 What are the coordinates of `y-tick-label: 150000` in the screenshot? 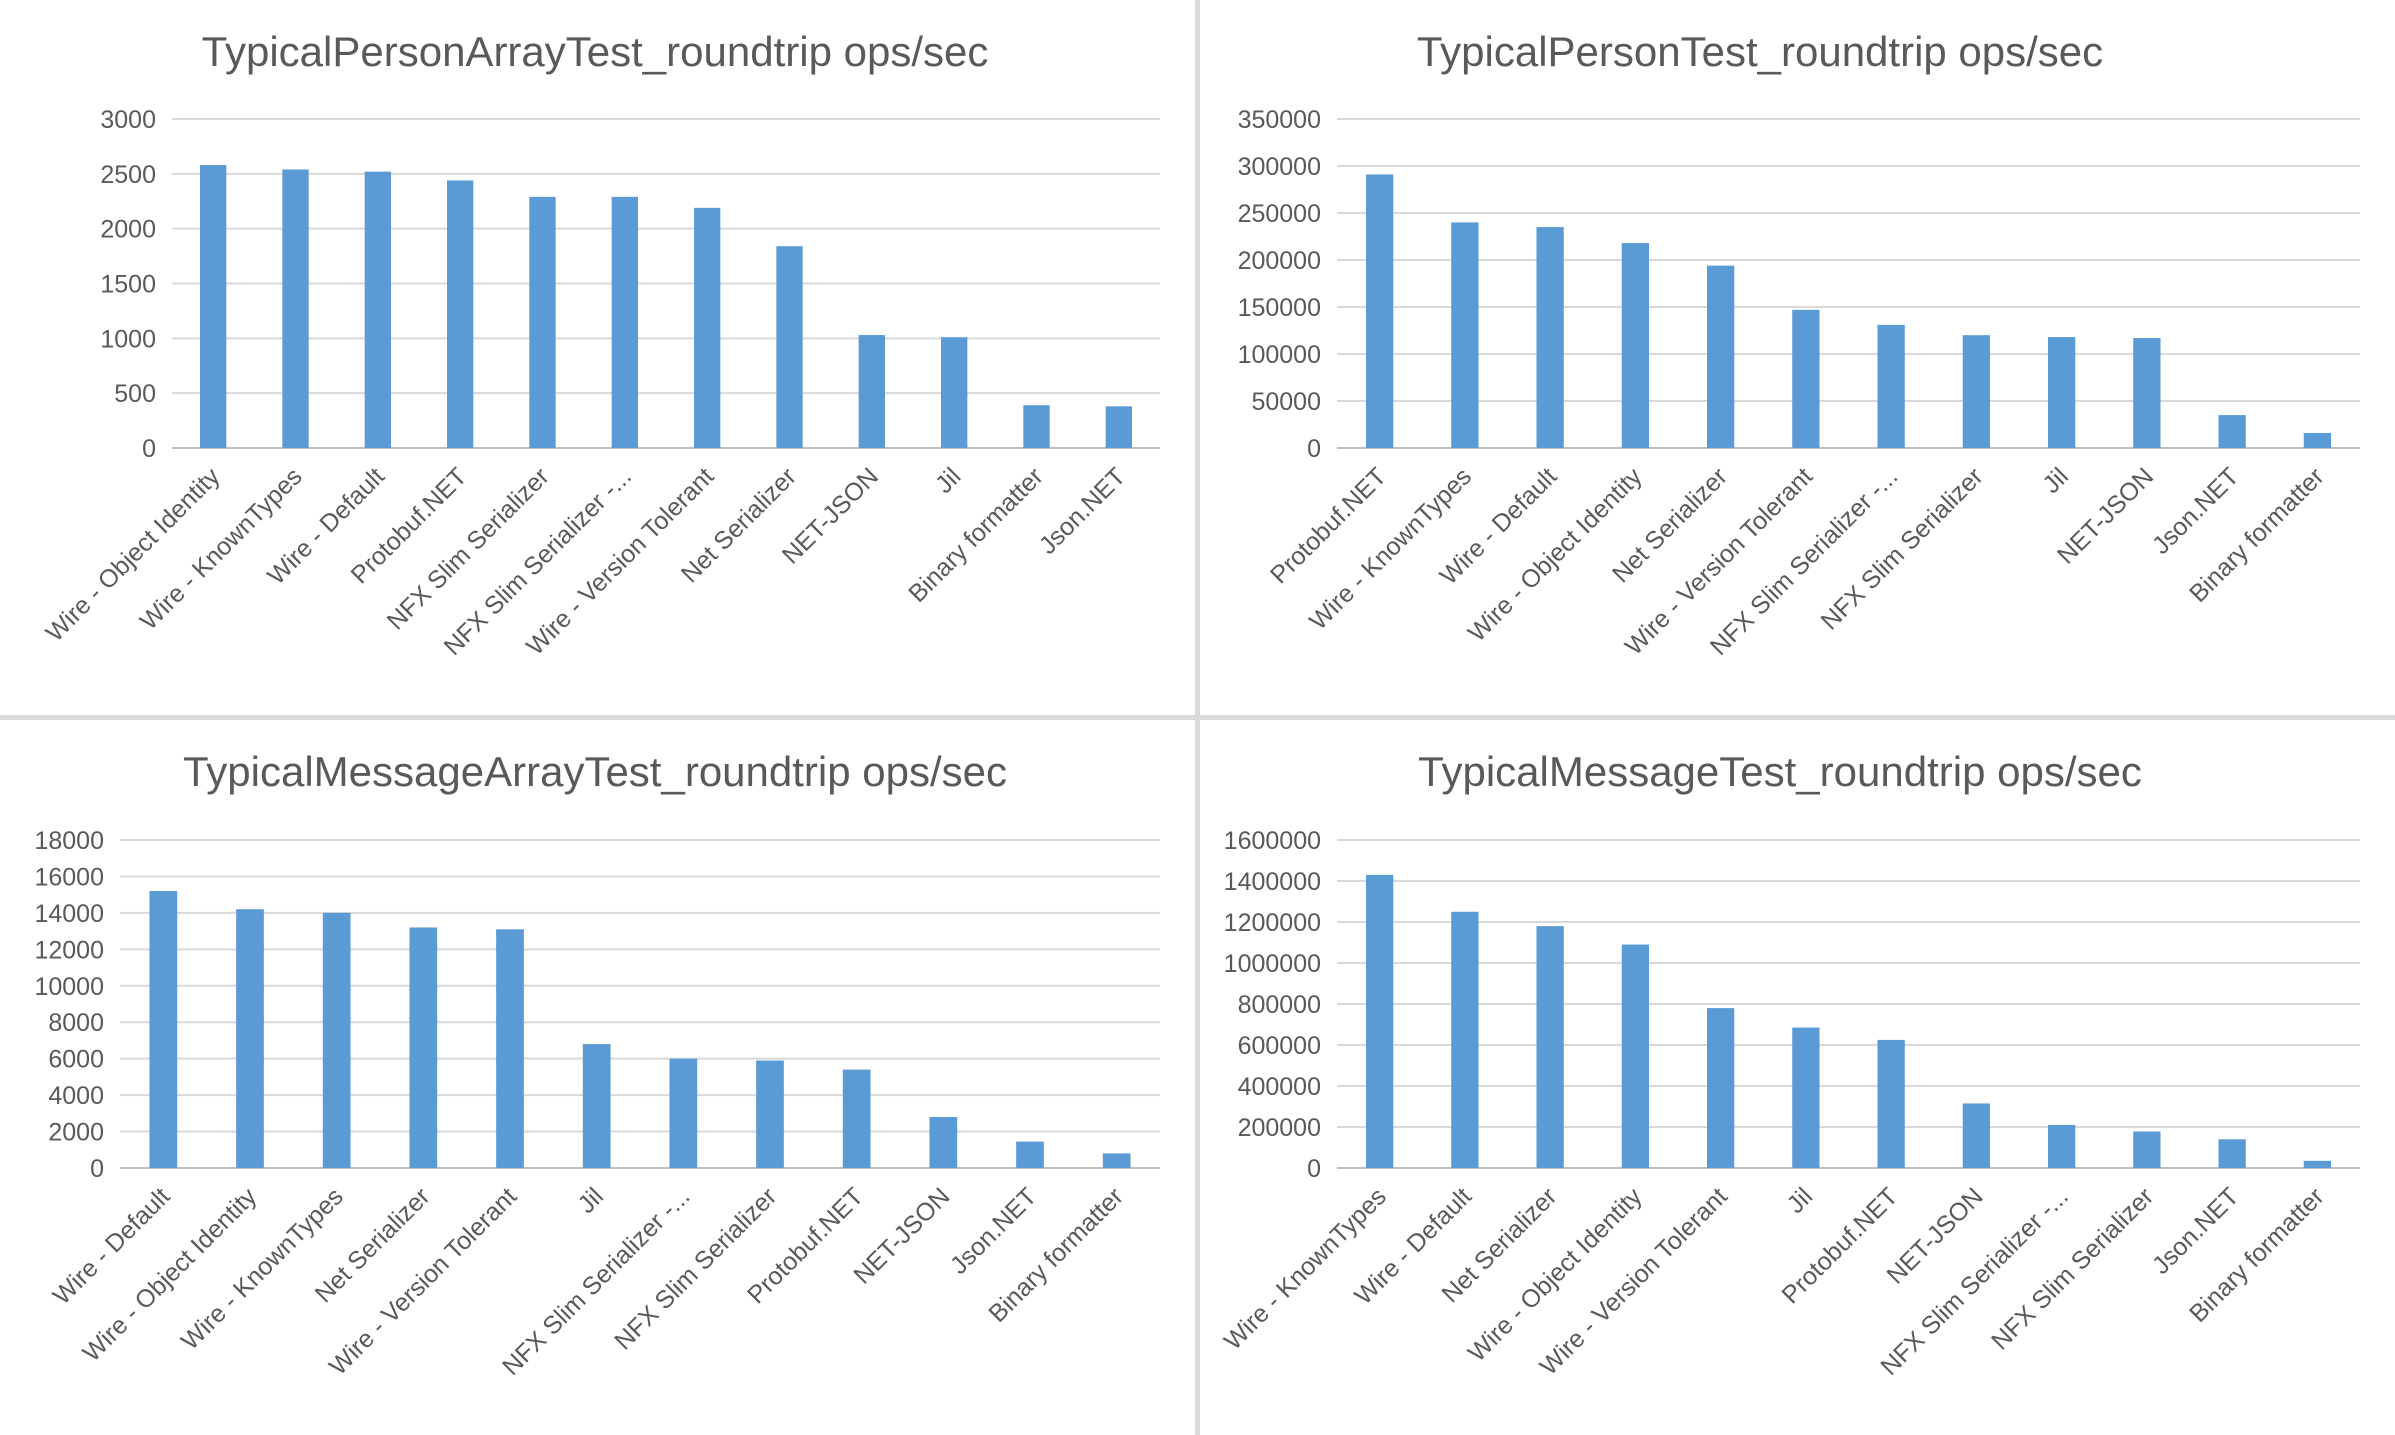 It's located at (1279, 308).